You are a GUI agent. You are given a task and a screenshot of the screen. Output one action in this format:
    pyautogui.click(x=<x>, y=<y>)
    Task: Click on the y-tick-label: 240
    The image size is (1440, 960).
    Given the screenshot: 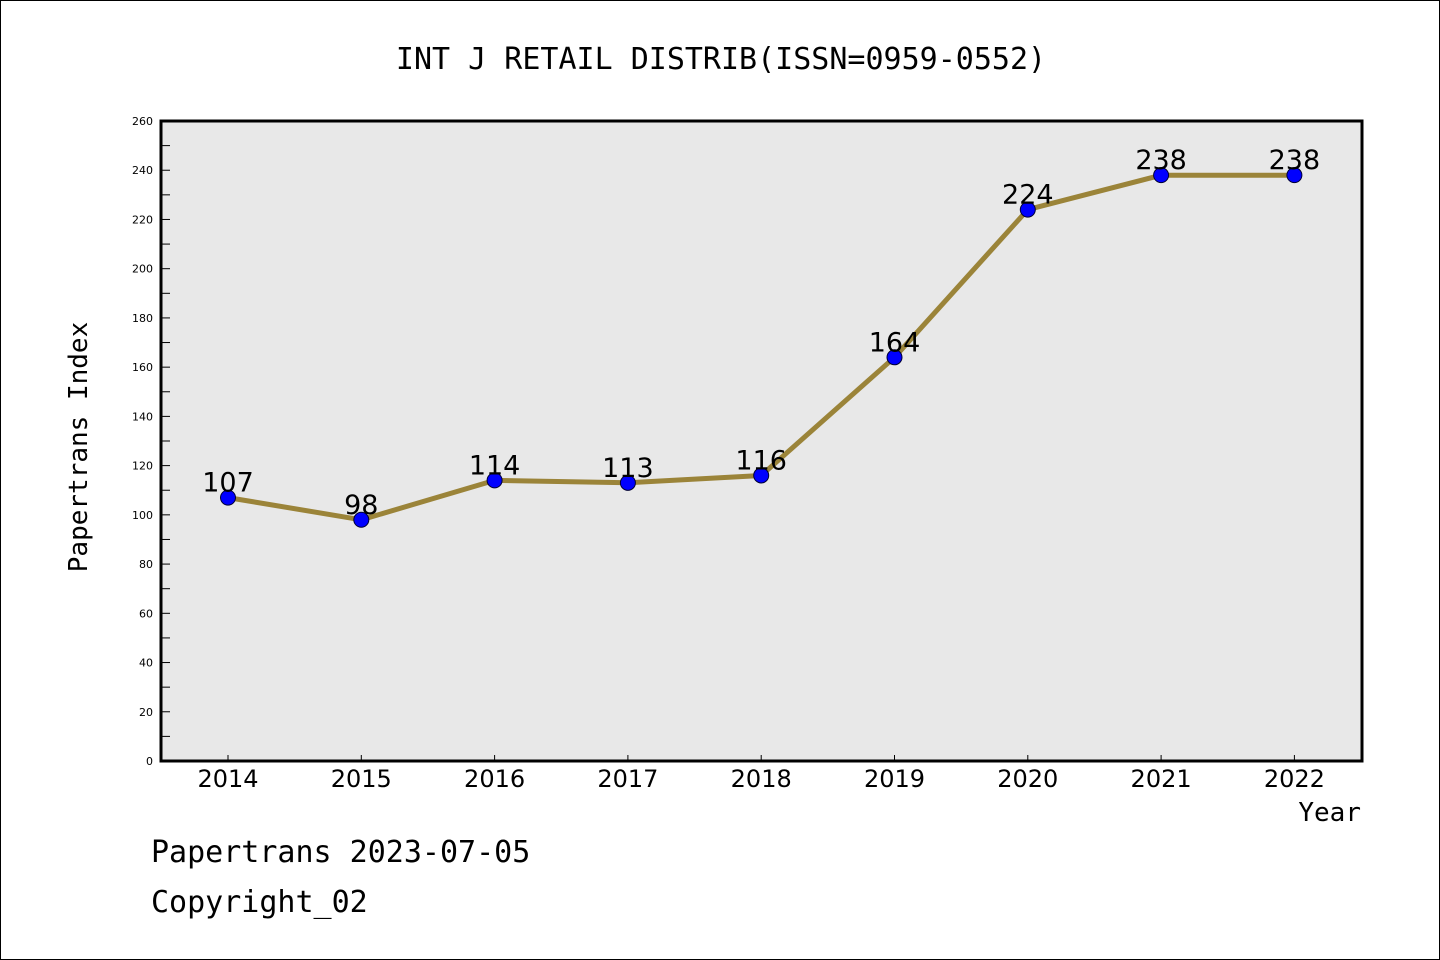 What is the action you would take?
    pyautogui.click(x=142, y=170)
    